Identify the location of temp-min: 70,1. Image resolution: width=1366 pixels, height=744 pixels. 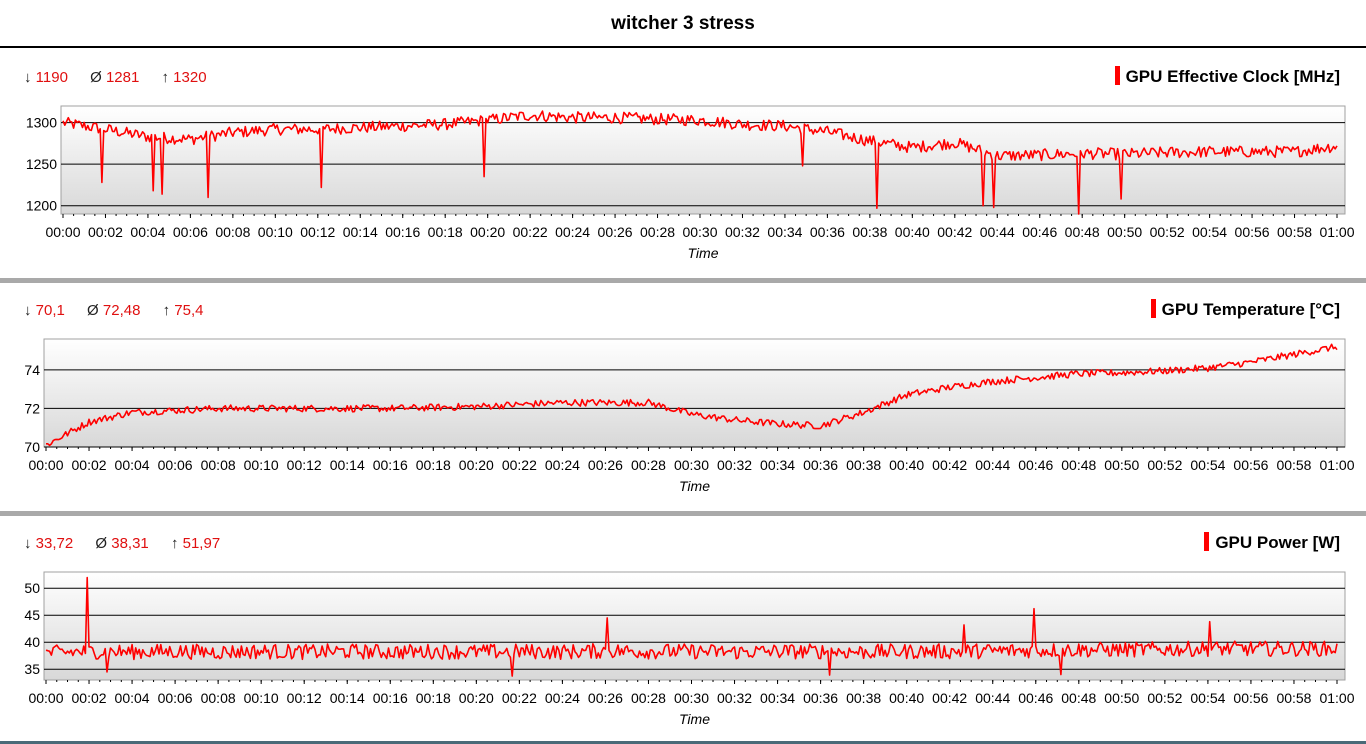
(50, 310).